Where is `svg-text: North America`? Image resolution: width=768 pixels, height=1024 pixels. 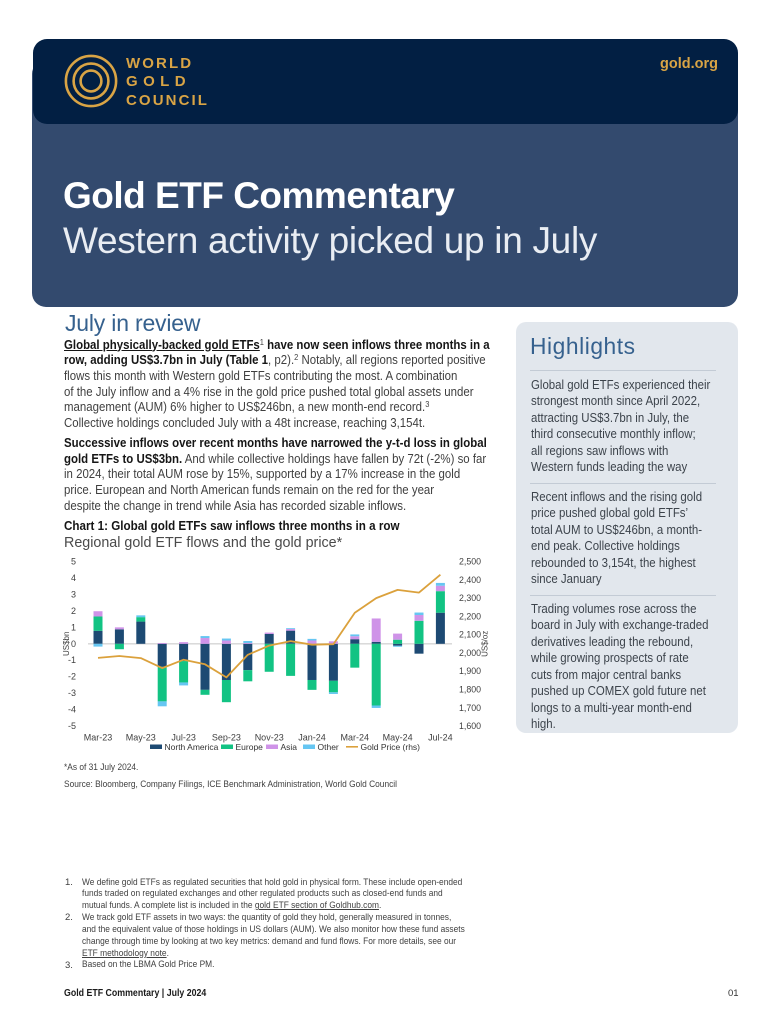 svg-text: North America is located at coordinates (192, 747).